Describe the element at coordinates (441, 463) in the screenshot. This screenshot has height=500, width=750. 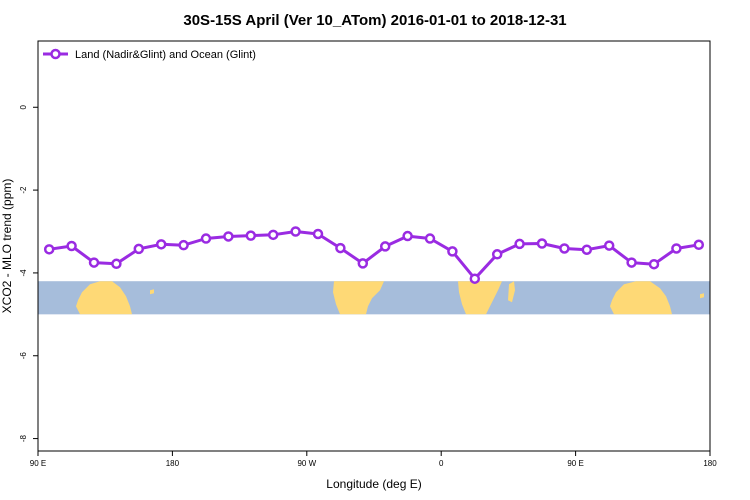
I see `x-tick-label: 0` at that location.